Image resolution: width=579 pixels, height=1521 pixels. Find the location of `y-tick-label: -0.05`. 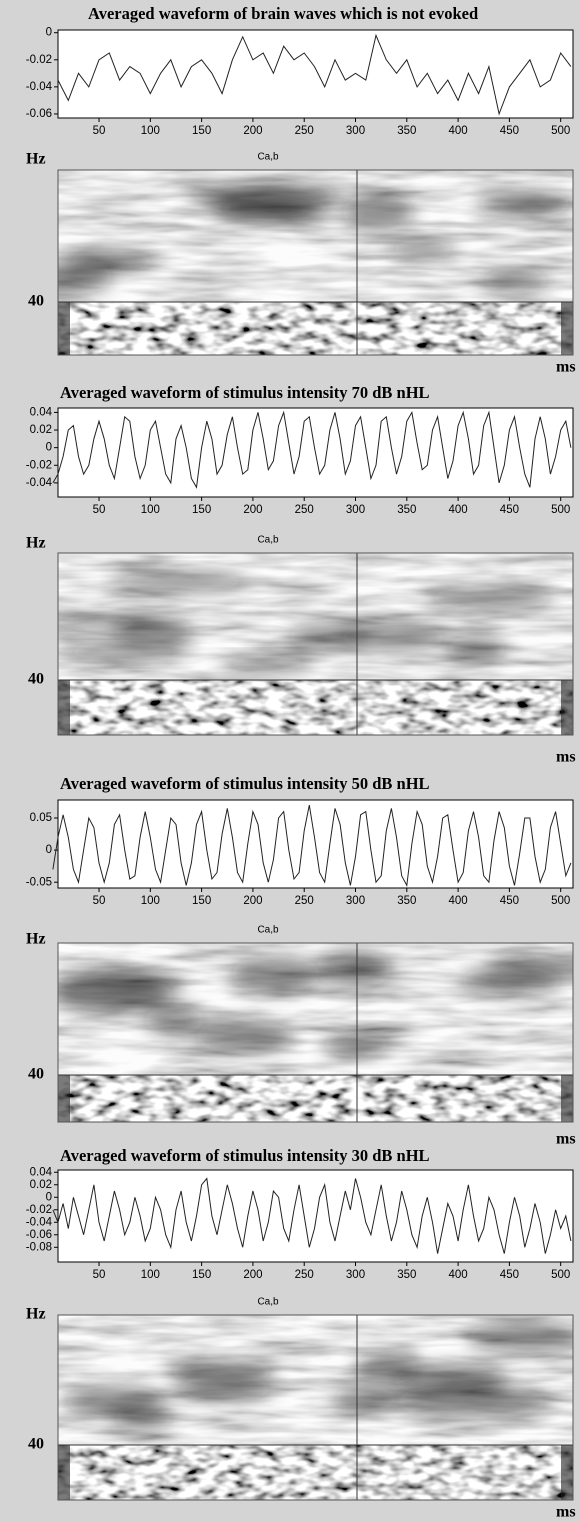

y-tick-label: -0.05 is located at coordinates (39, 882).